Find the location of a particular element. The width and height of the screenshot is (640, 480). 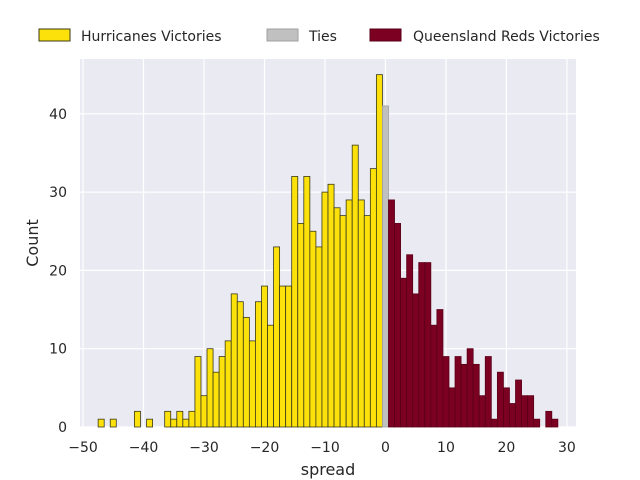

x-tick-label: 30 is located at coordinates (567, 448).